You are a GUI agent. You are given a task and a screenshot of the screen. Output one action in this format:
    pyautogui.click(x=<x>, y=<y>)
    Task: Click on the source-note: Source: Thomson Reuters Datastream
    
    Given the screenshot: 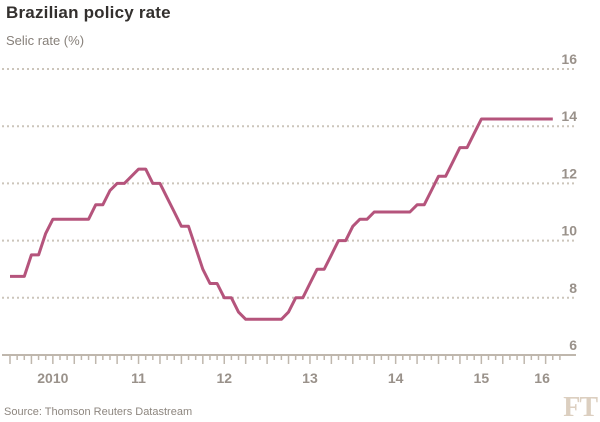 What is the action you would take?
    pyautogui.click(x=98, y=412)
    